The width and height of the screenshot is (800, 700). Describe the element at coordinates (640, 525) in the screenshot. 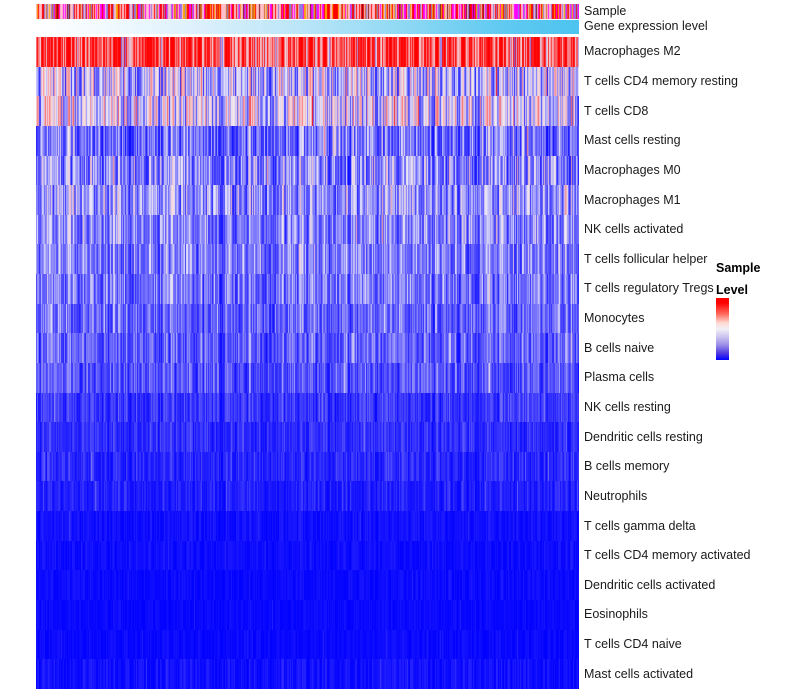

I see `row-label: T cells gamma delta` at that location.